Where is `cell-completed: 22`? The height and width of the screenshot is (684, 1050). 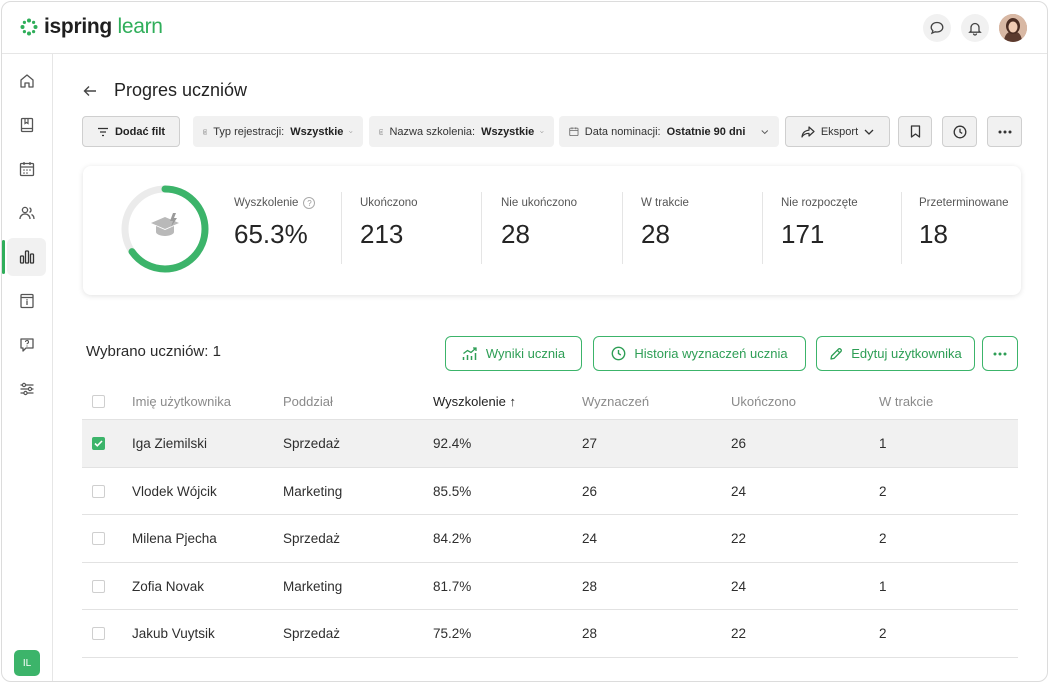
cell-completed: 22 is located at coordinates (739, 538).